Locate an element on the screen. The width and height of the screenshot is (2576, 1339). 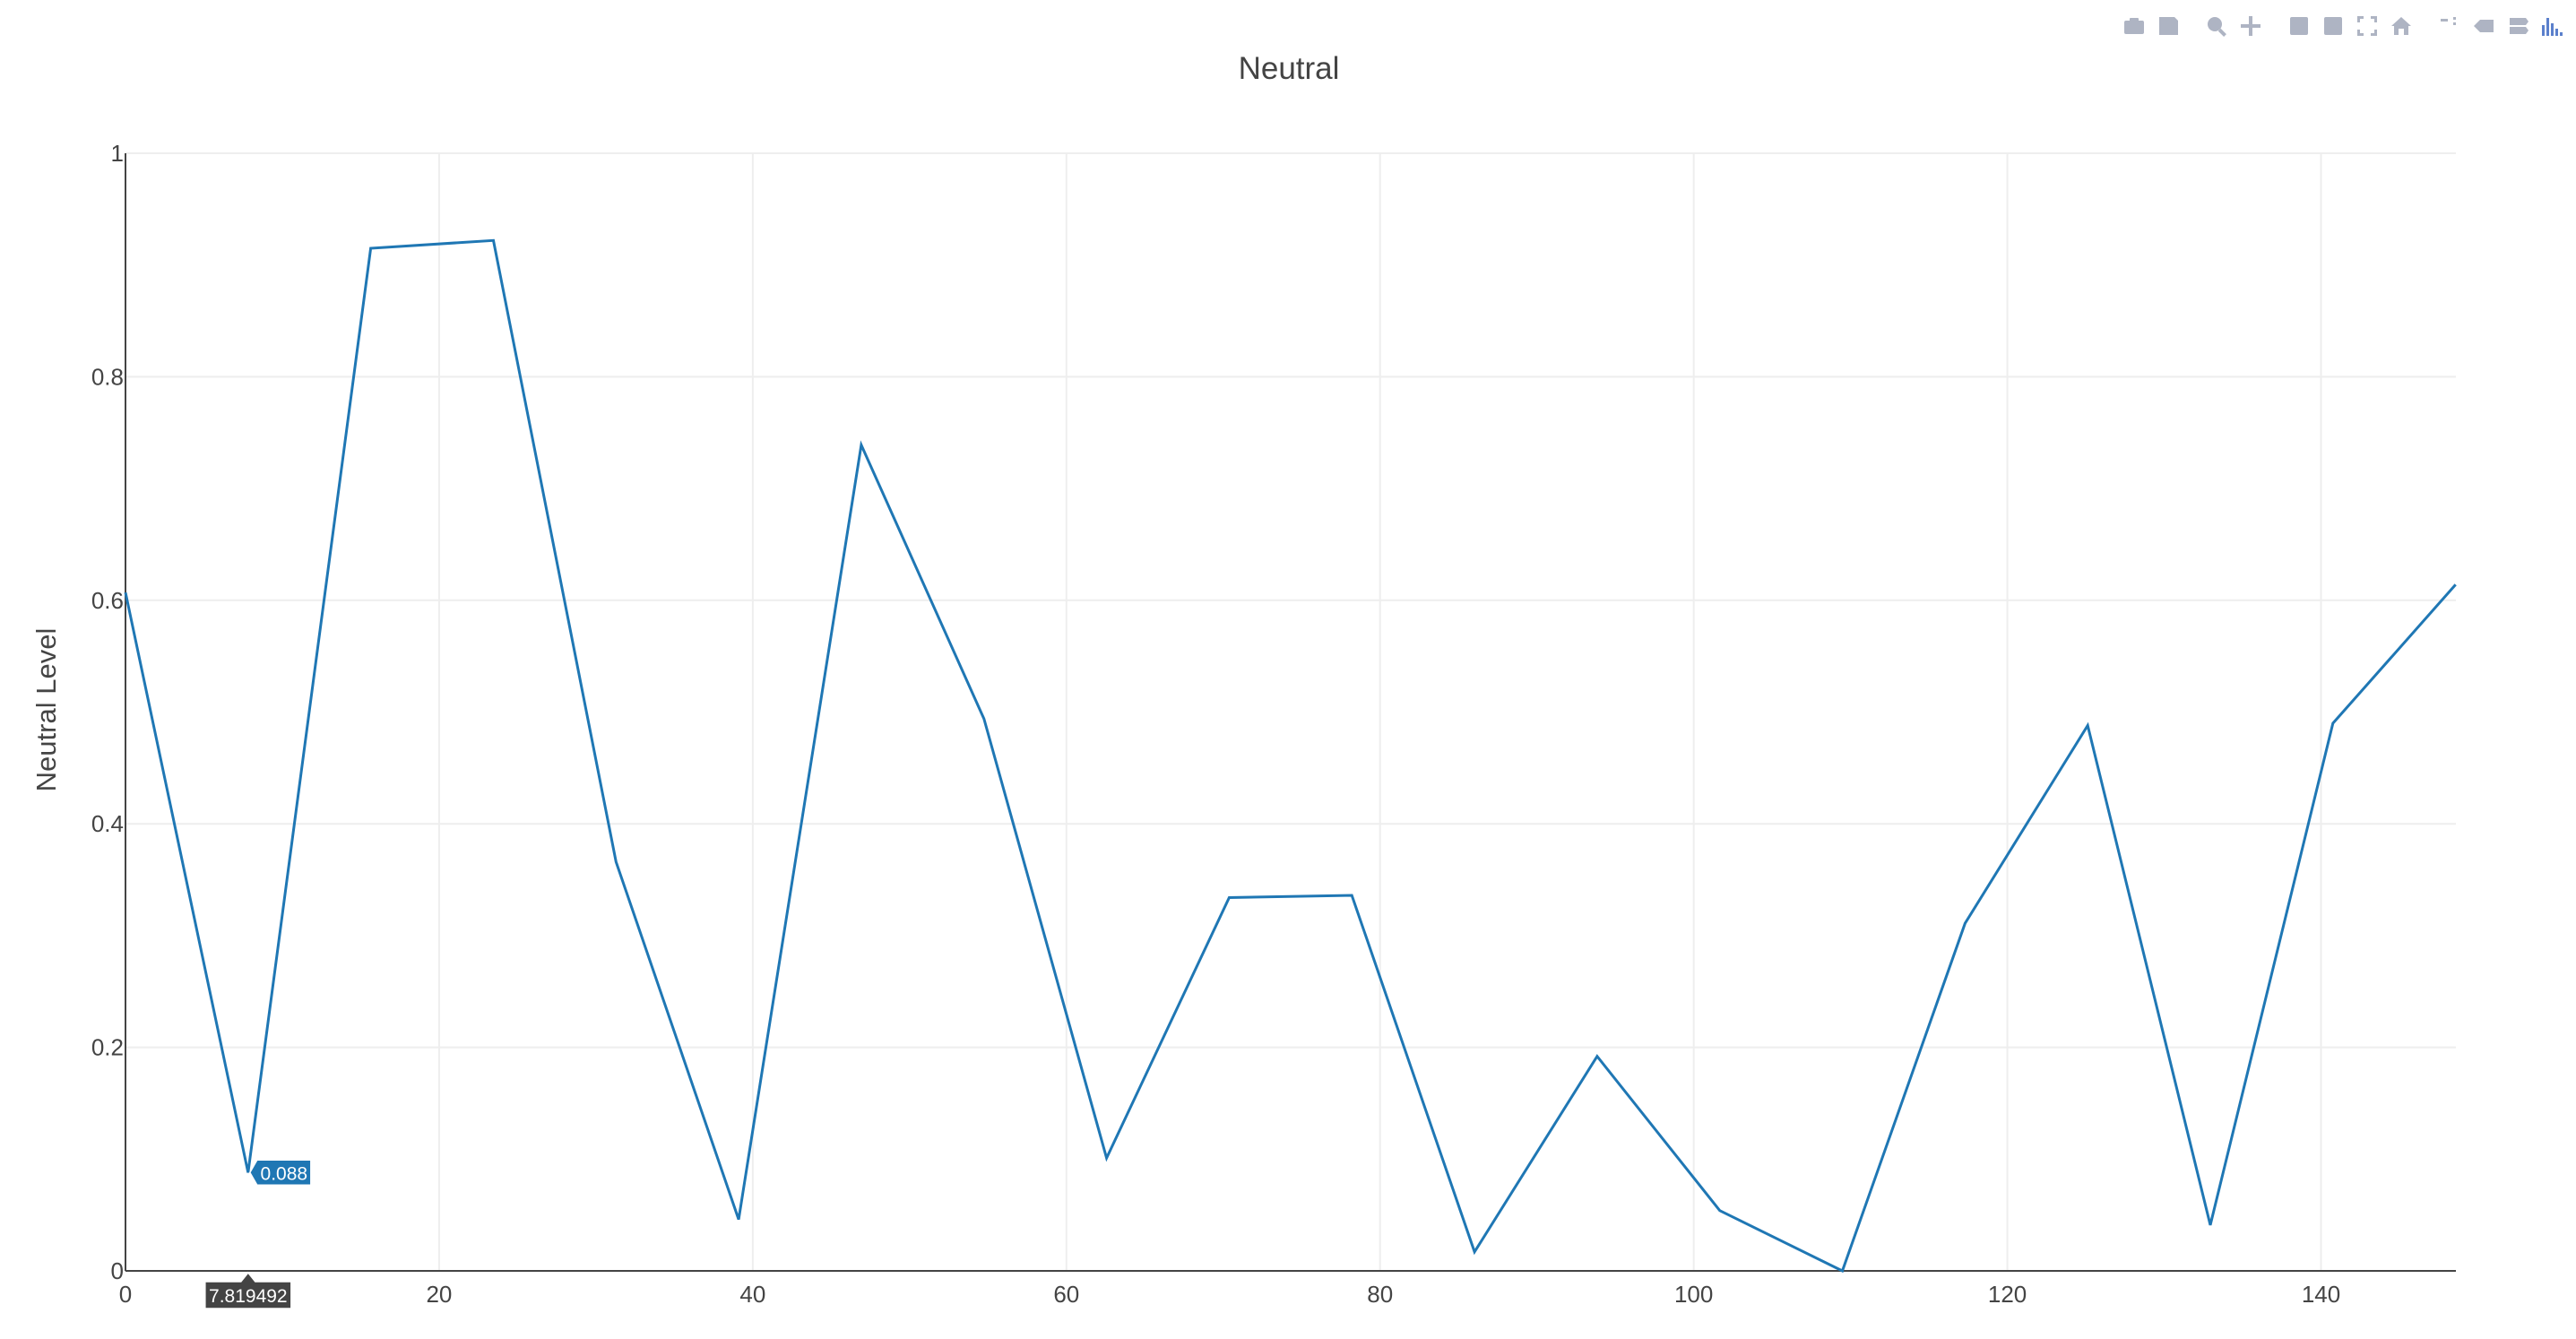
x-tick-label: 0 is located at coordinates (125, 1294).